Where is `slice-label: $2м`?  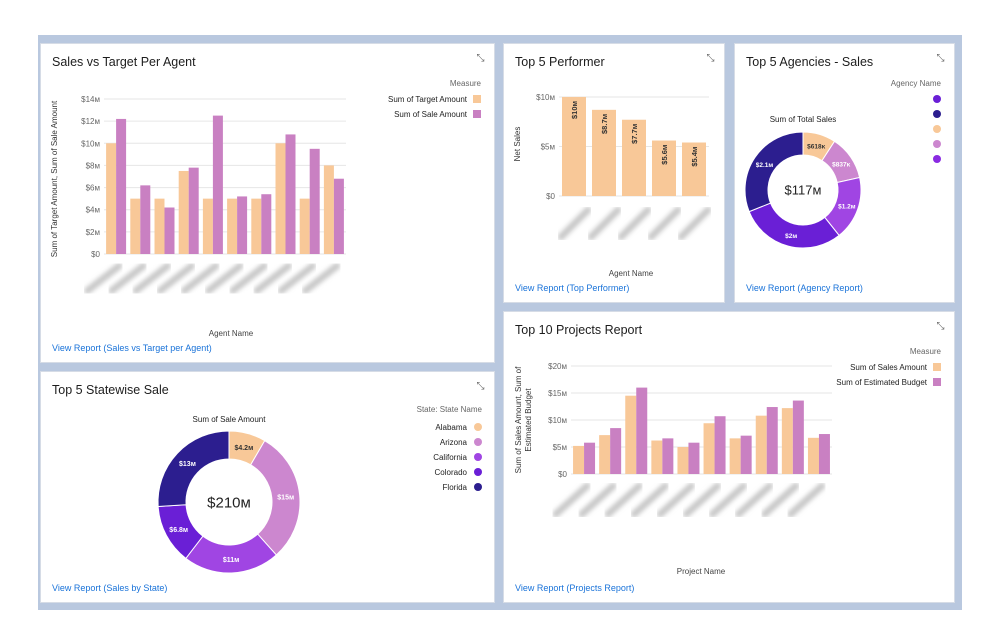
slice-label: $2м is located at coordinates (791, 236).